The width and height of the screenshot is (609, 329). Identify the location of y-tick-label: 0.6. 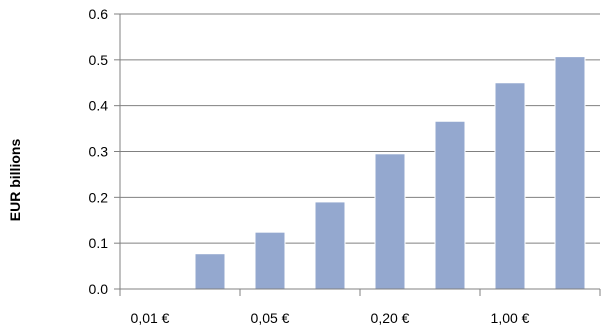
(99, 14).